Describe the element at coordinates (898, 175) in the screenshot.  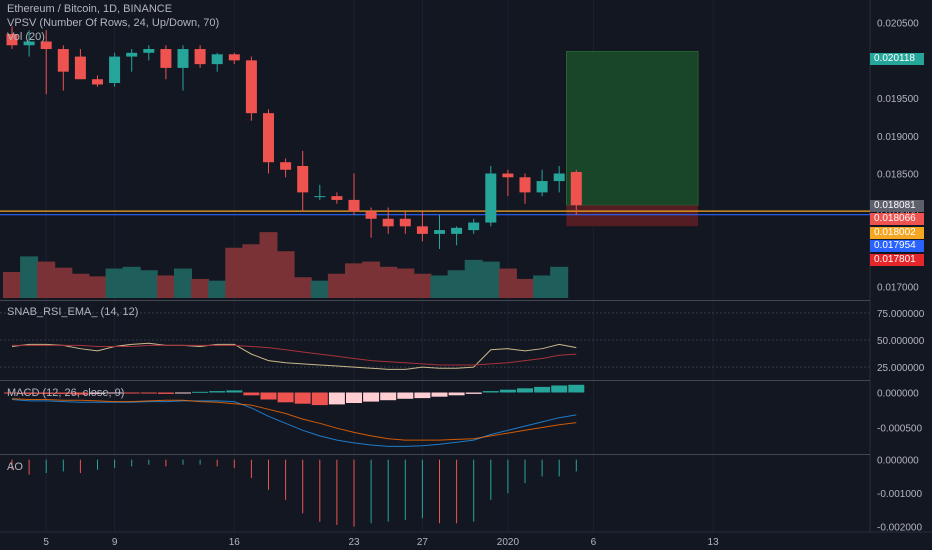
I see `price-axis-tick-label: 0.018500` at that location.